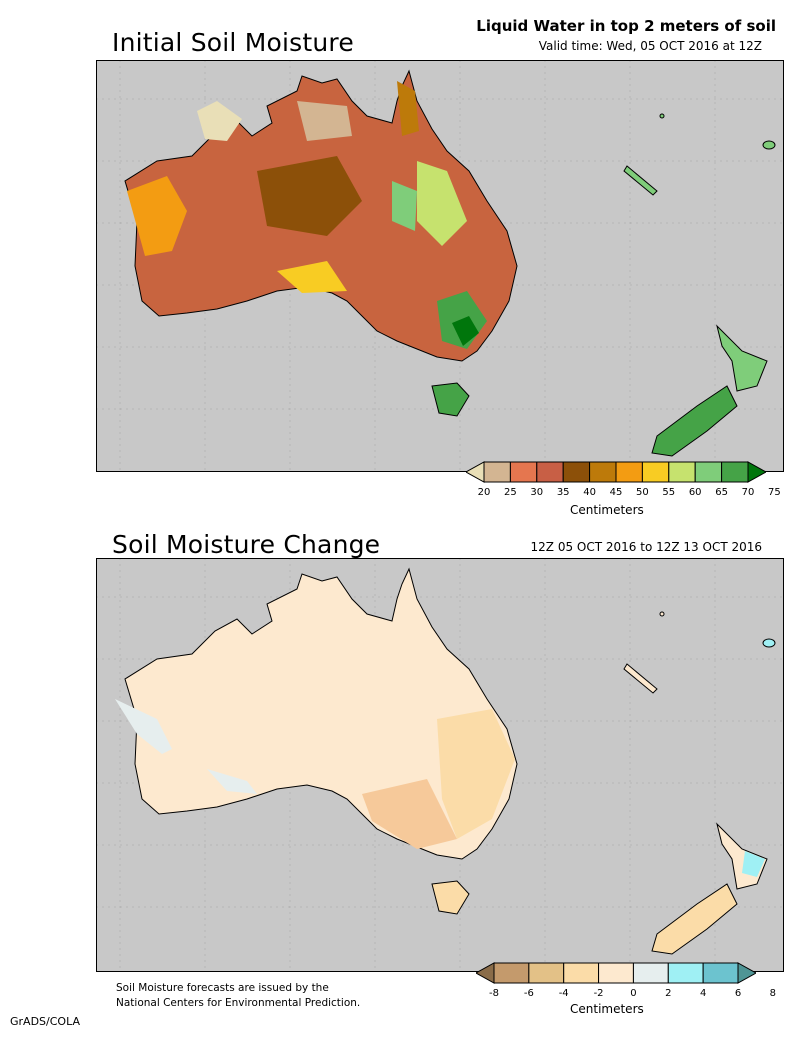 The width and height of the screenshot is (800, 1044). What do you see at coordinates (537, 492) in the screenshot?
I see `top-colorbar-tick-label: 30` at bounding box center [537, 492].